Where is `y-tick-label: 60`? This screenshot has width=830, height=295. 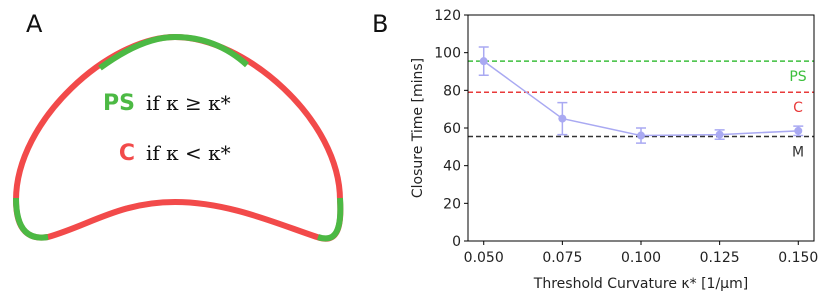 y-tick-label: 60 is located at coordinates (452, 129).